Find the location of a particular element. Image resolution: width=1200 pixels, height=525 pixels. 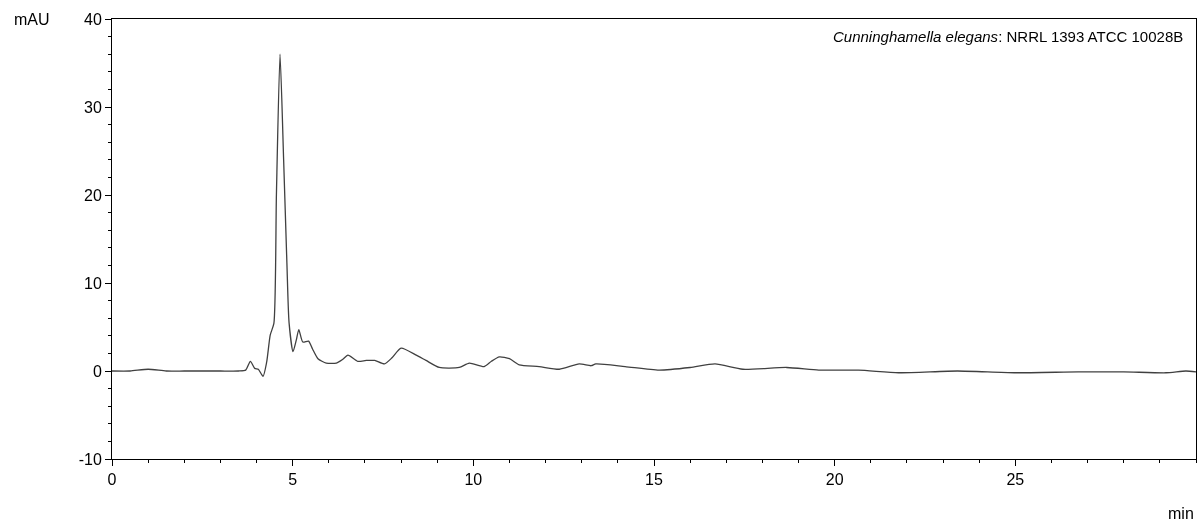

x-tick-label: 25 is located at coordinates (1015, 480).